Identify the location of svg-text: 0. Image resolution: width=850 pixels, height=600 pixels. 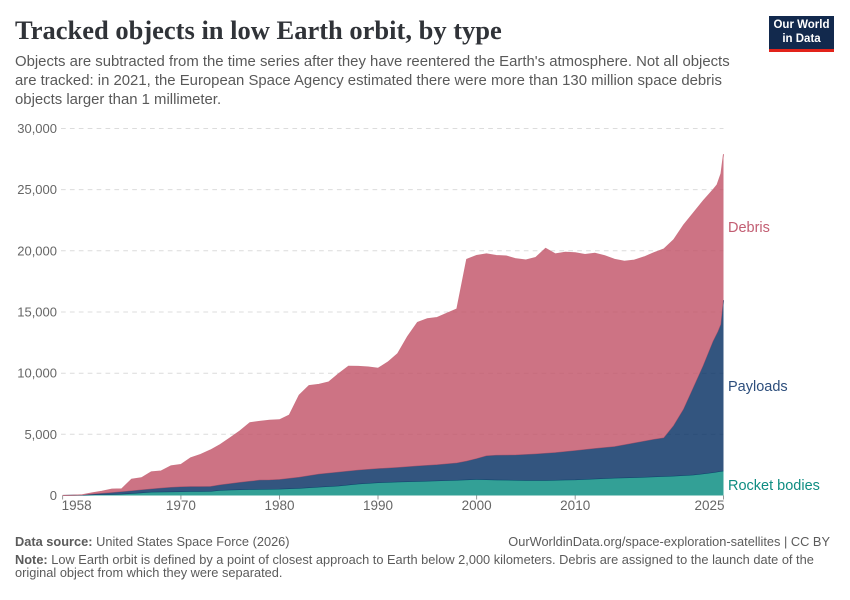
(53, 495).